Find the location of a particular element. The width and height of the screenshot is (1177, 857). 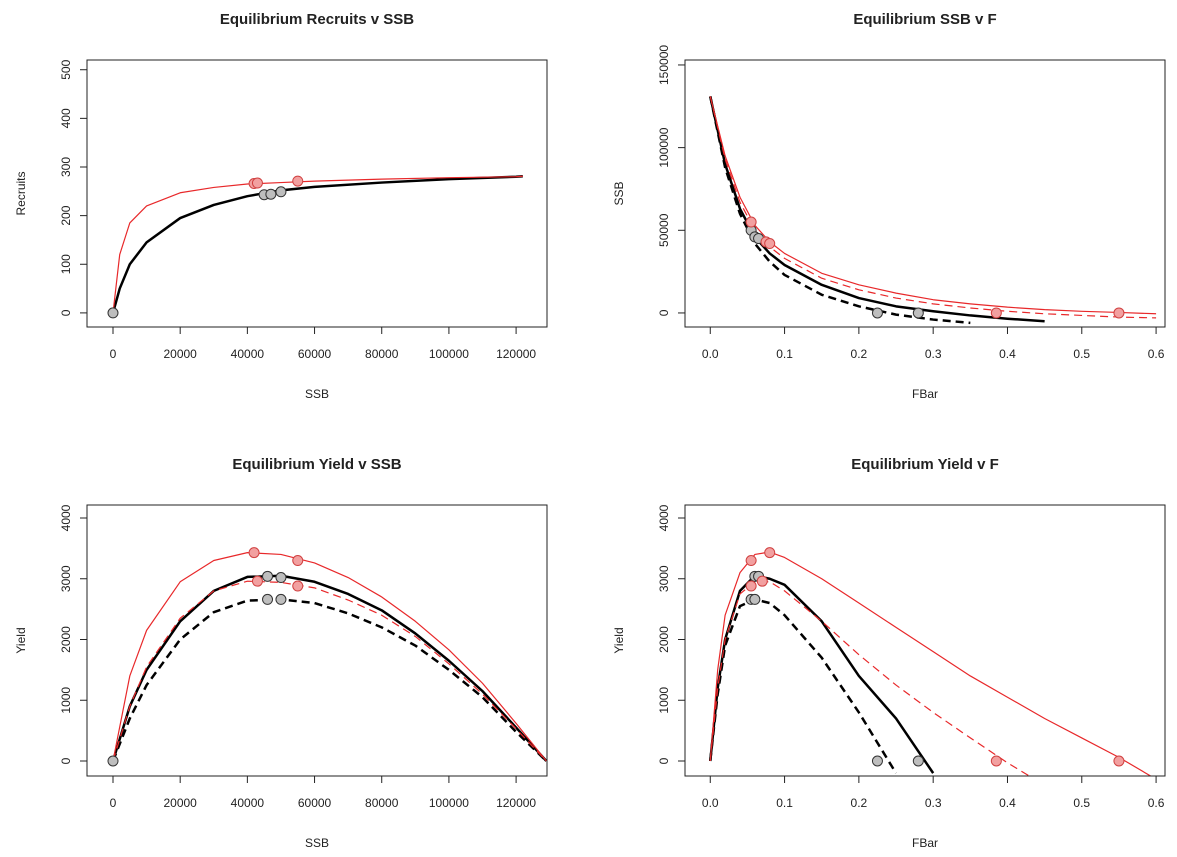

panel-title: Equilibrium Yield v F is located at coordinates (925, 464).